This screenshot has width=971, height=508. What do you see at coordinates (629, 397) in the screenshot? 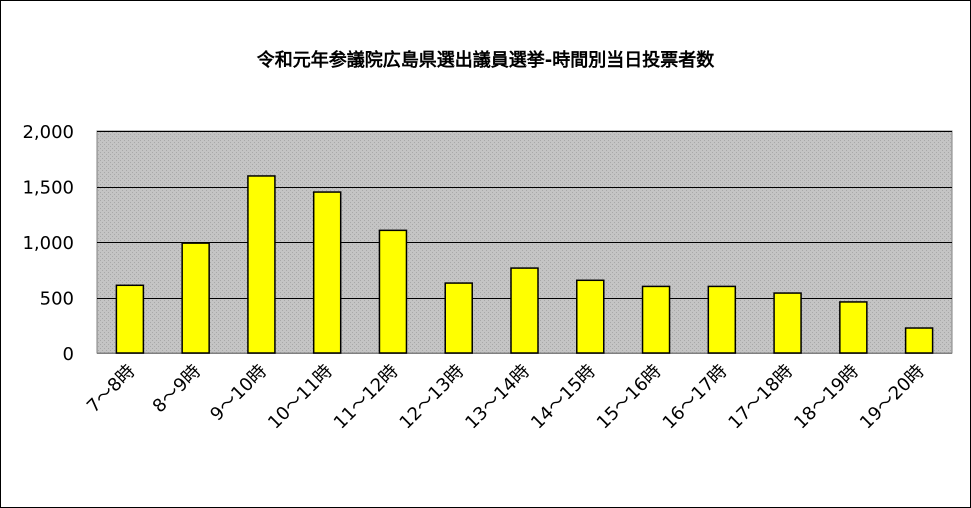
I see `x-tick-label: 15～16時` at bounding box center [629, 397].